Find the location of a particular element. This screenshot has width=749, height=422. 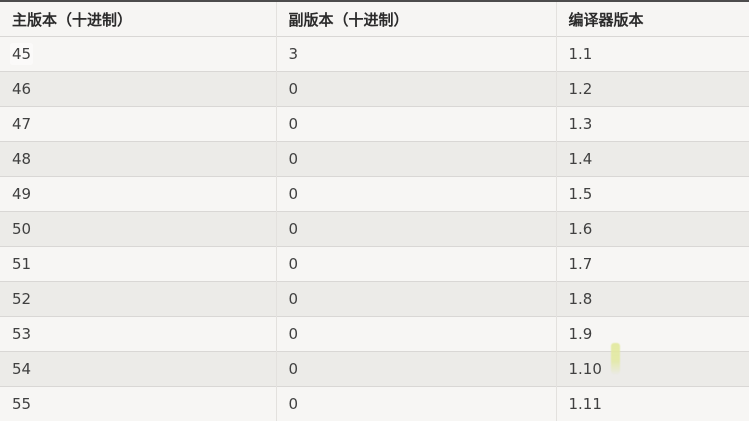

table-row: 48 0 1.4 is located at coordinates (374, 159).